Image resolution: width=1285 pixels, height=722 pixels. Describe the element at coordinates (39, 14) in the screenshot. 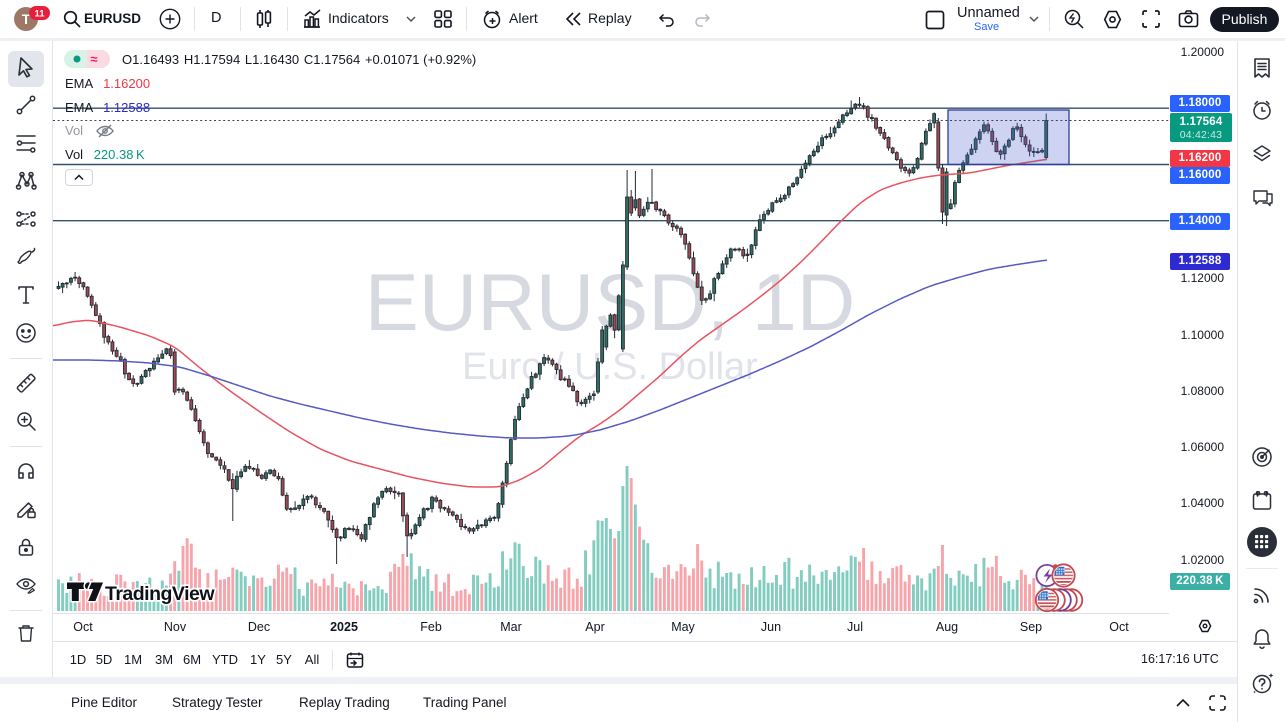

I see `svg-text: 11` at that location.